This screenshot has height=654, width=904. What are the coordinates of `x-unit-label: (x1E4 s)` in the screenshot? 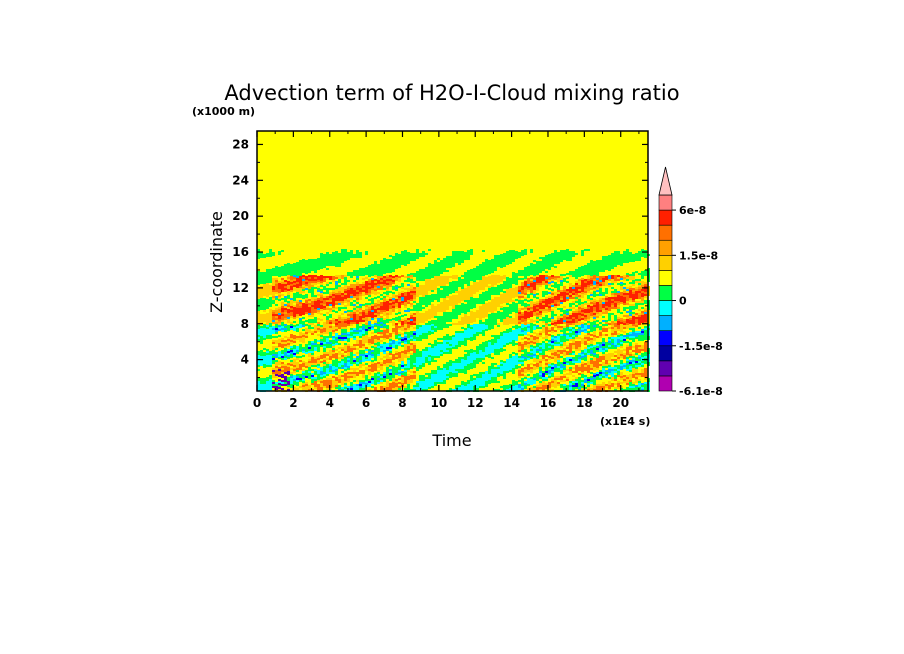 It's located at (625, 421).